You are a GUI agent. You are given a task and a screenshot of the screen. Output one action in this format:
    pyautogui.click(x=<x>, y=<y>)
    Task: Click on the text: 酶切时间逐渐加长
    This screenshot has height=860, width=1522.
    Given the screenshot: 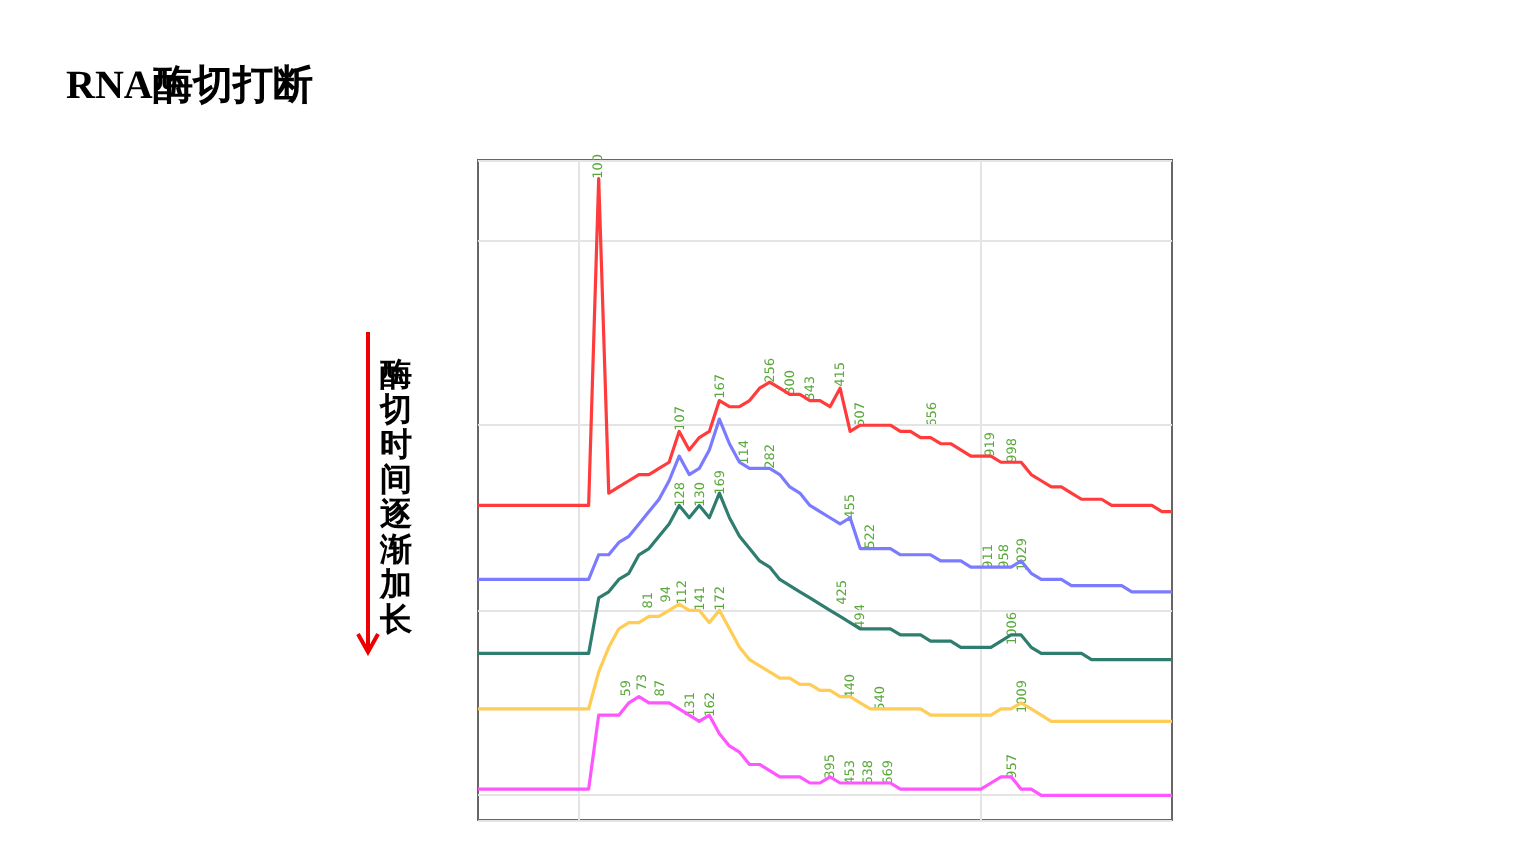 What is the action you would take?
    pyautogui.click(x=396, y=496)
    